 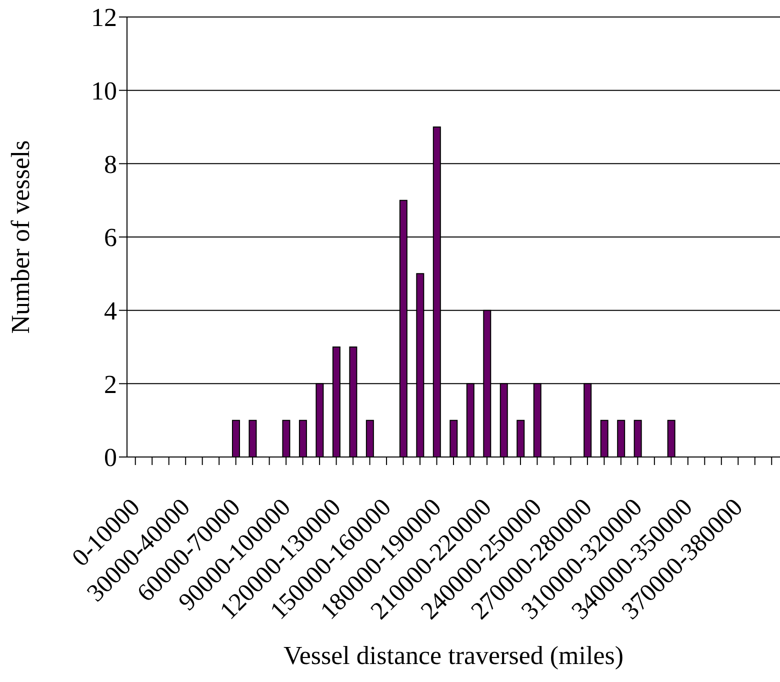 What do you see at coordinates (110, 457) in the screenshot?
I see `y-tick-label: 0` at bounding box center [110, 457].